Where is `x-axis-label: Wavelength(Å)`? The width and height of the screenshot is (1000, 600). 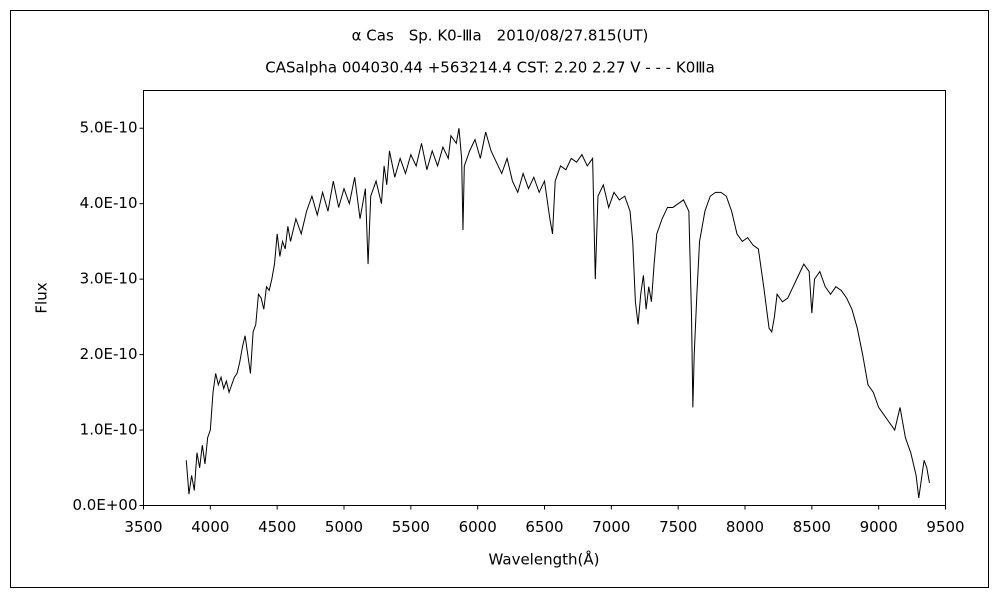
x-axis-label: Wavelength(Å) is located at coordinates (544, 559).